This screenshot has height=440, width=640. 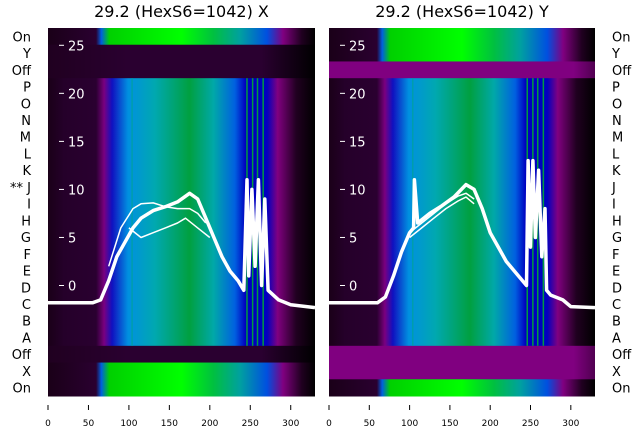 I want to click on row-label: E, so click(x=27, y=272).